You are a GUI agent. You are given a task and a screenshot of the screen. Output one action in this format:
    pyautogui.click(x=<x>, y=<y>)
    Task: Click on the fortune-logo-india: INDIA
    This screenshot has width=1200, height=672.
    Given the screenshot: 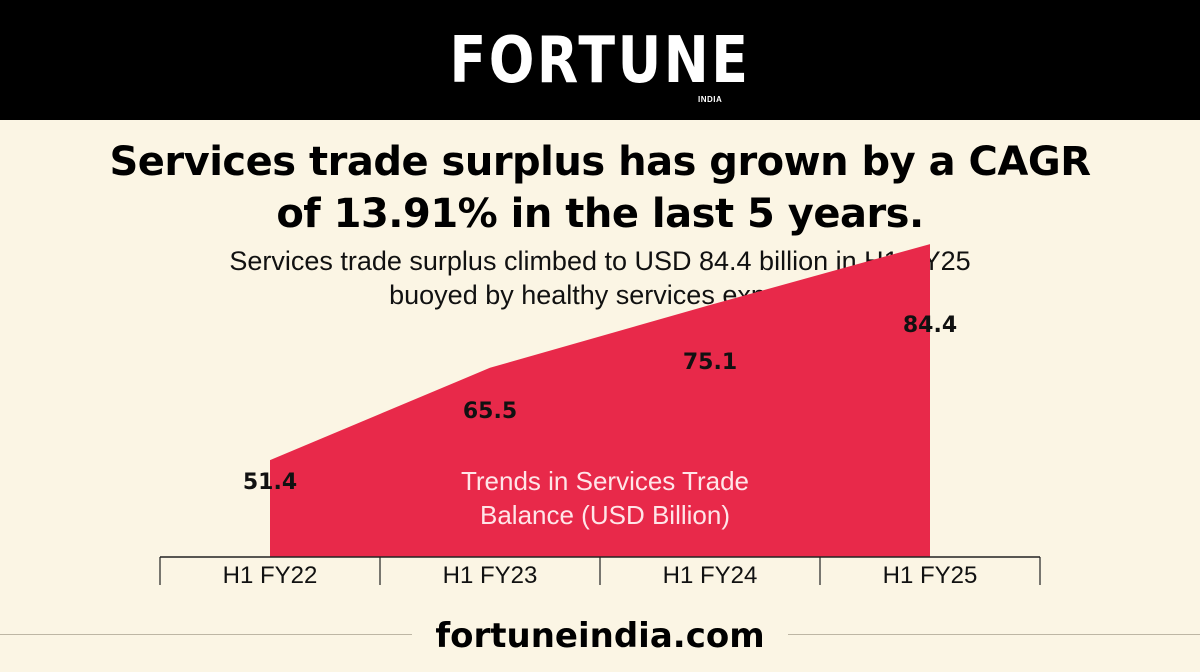 What is the action you would take?
    pyautogui.click(x=710, y=99)
    